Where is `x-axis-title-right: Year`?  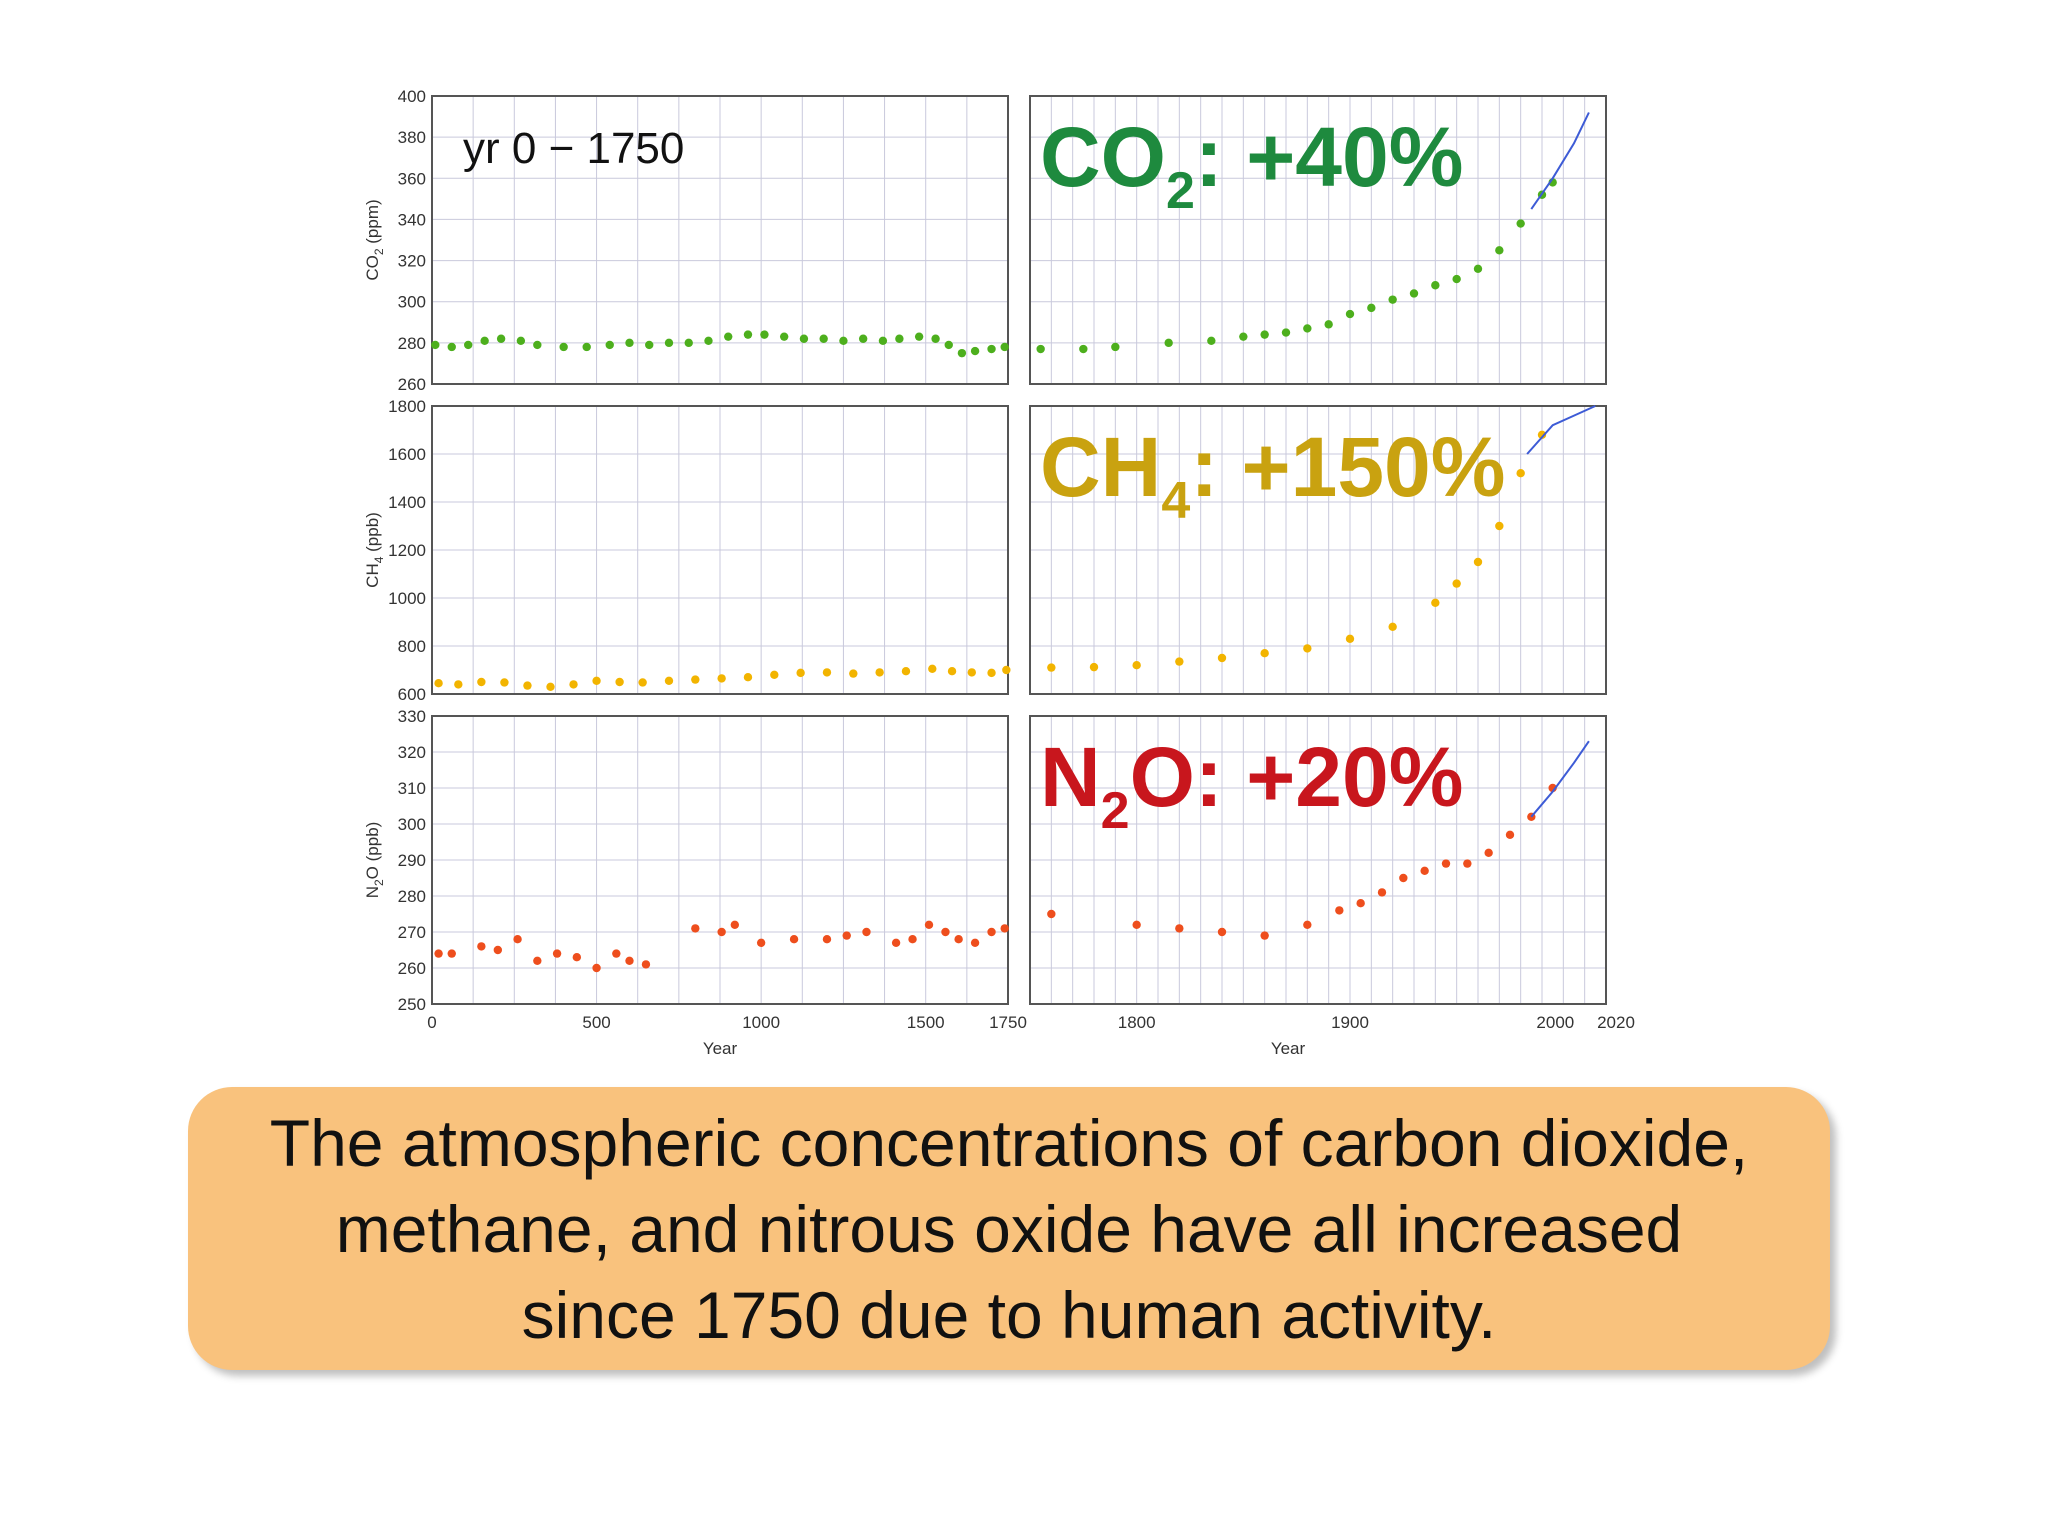
x-axis-title-right: Year is located at coordinates (1288, 1048).